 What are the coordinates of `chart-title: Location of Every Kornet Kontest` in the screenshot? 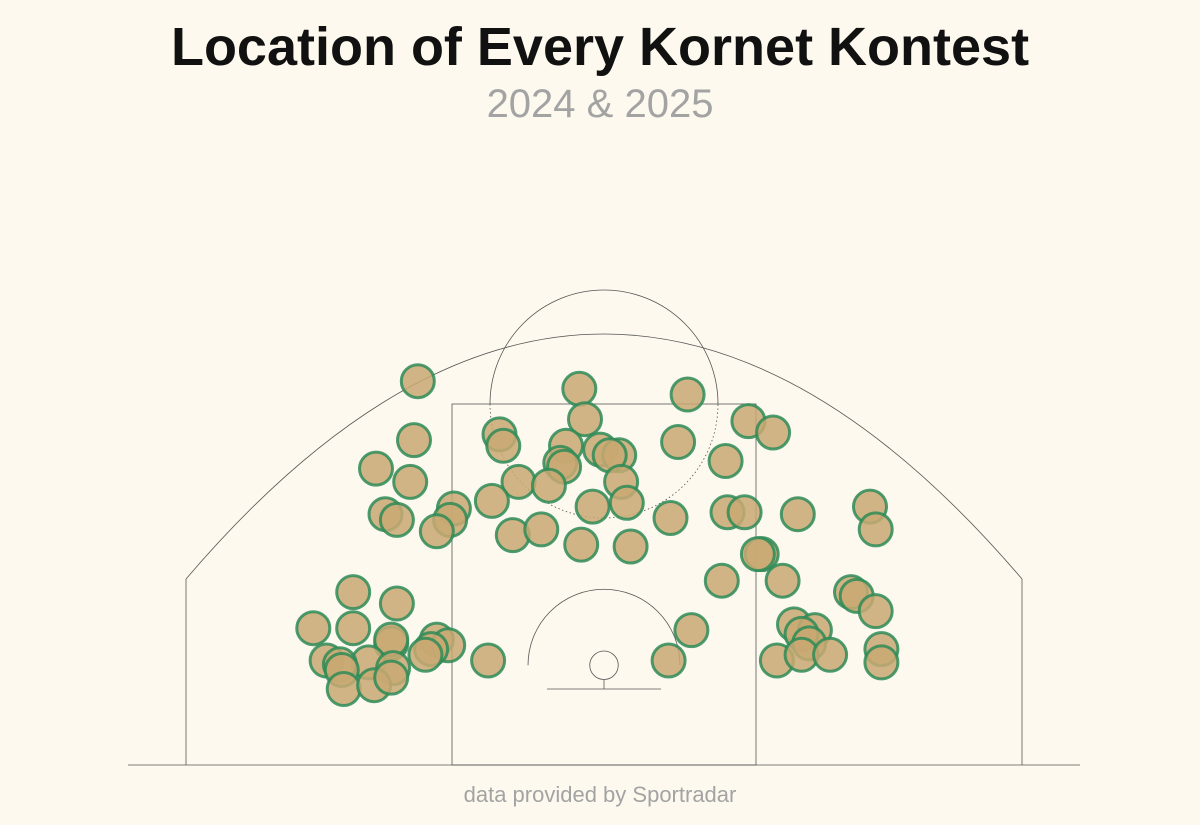 It's located at (600, 47).